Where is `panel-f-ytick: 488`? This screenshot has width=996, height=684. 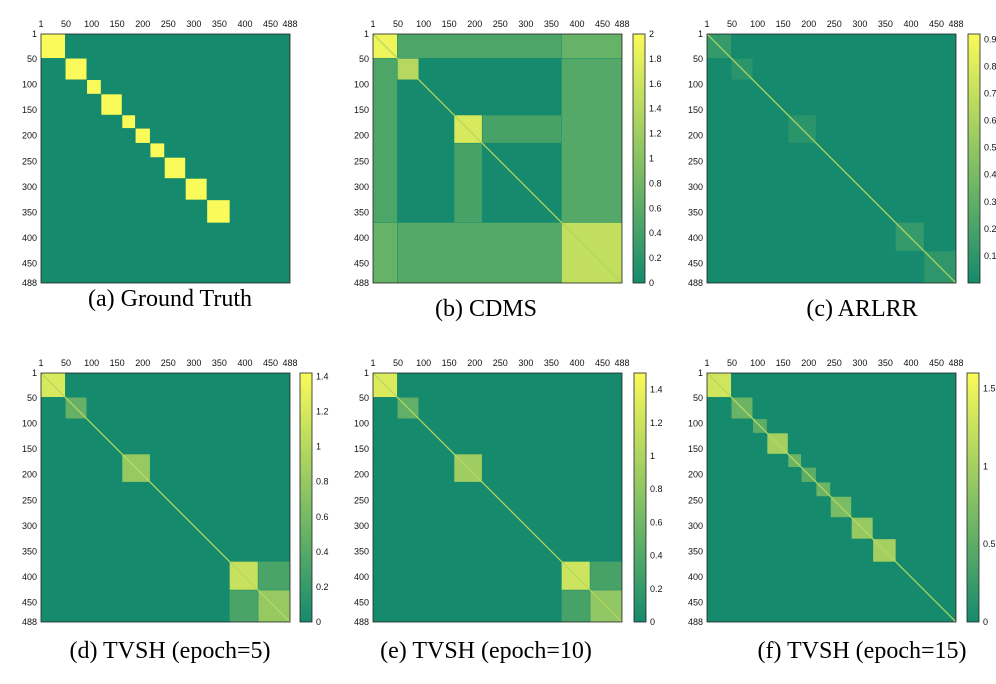
panel-f-ytick: 488 is located at coordinates (695, 622).